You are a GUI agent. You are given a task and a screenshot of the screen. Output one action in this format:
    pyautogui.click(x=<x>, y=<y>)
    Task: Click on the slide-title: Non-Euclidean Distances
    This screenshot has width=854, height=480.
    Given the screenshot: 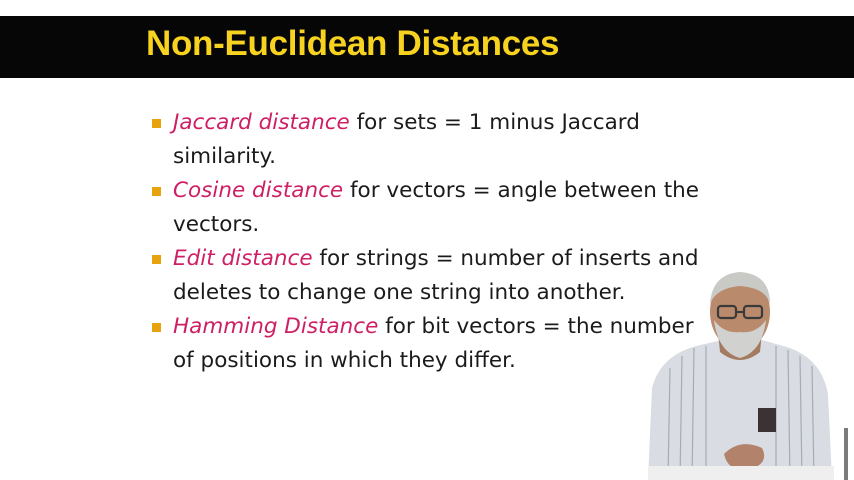 What is the action you would take?
    pyautogui.click(x=353, y=43)
    